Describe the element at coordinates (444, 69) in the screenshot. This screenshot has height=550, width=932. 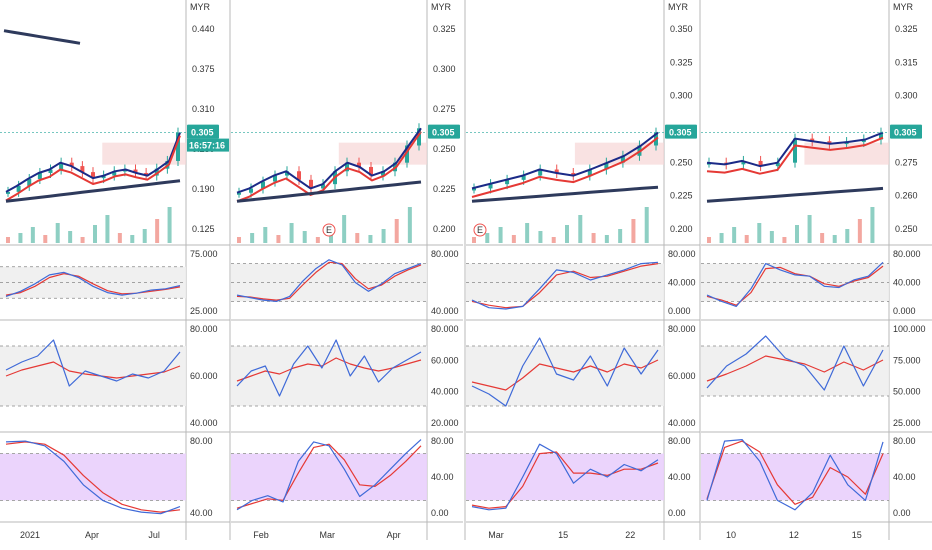
I see `price-tick-label: 0.300` at that location.